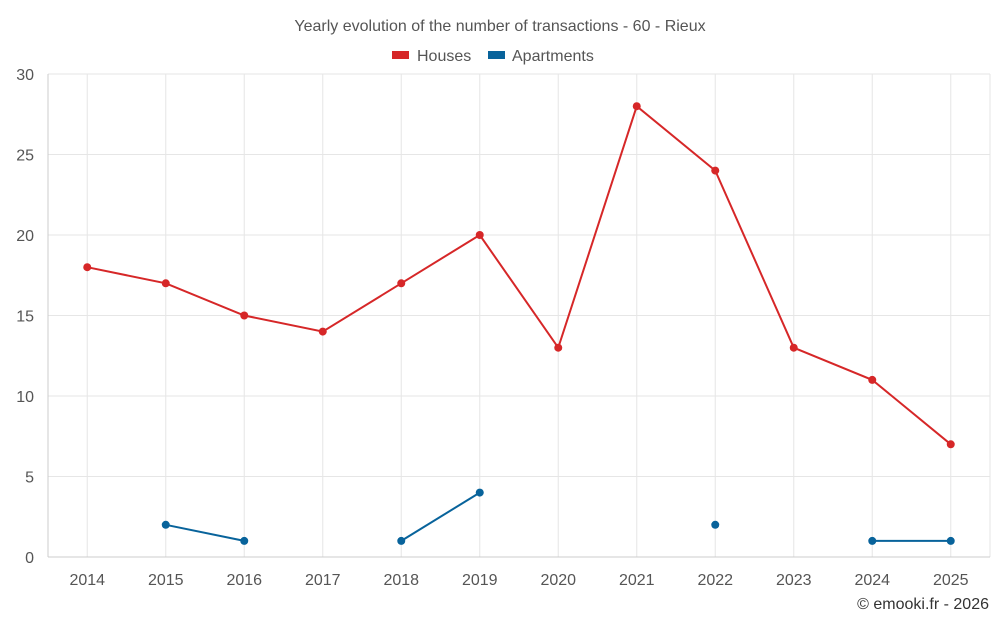  Describe the element at coordinates (25, 156) in the screenshot. I see `y-tick-label: 25` at that location.